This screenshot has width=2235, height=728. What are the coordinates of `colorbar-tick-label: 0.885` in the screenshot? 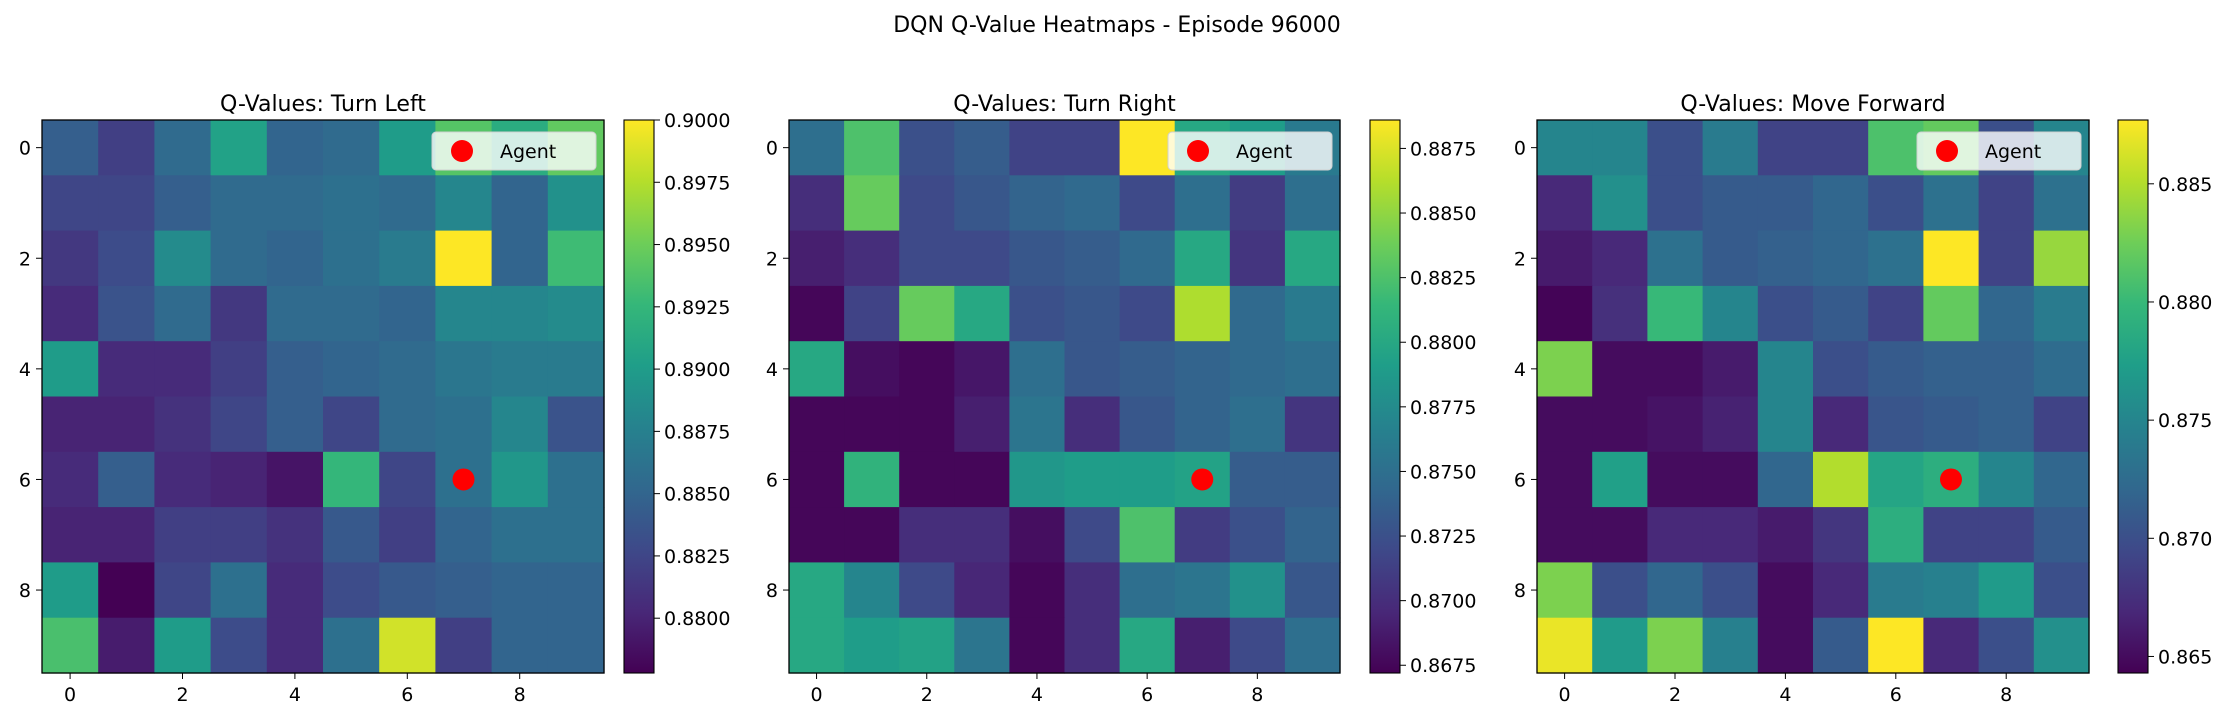 It's located at (2185, 185).